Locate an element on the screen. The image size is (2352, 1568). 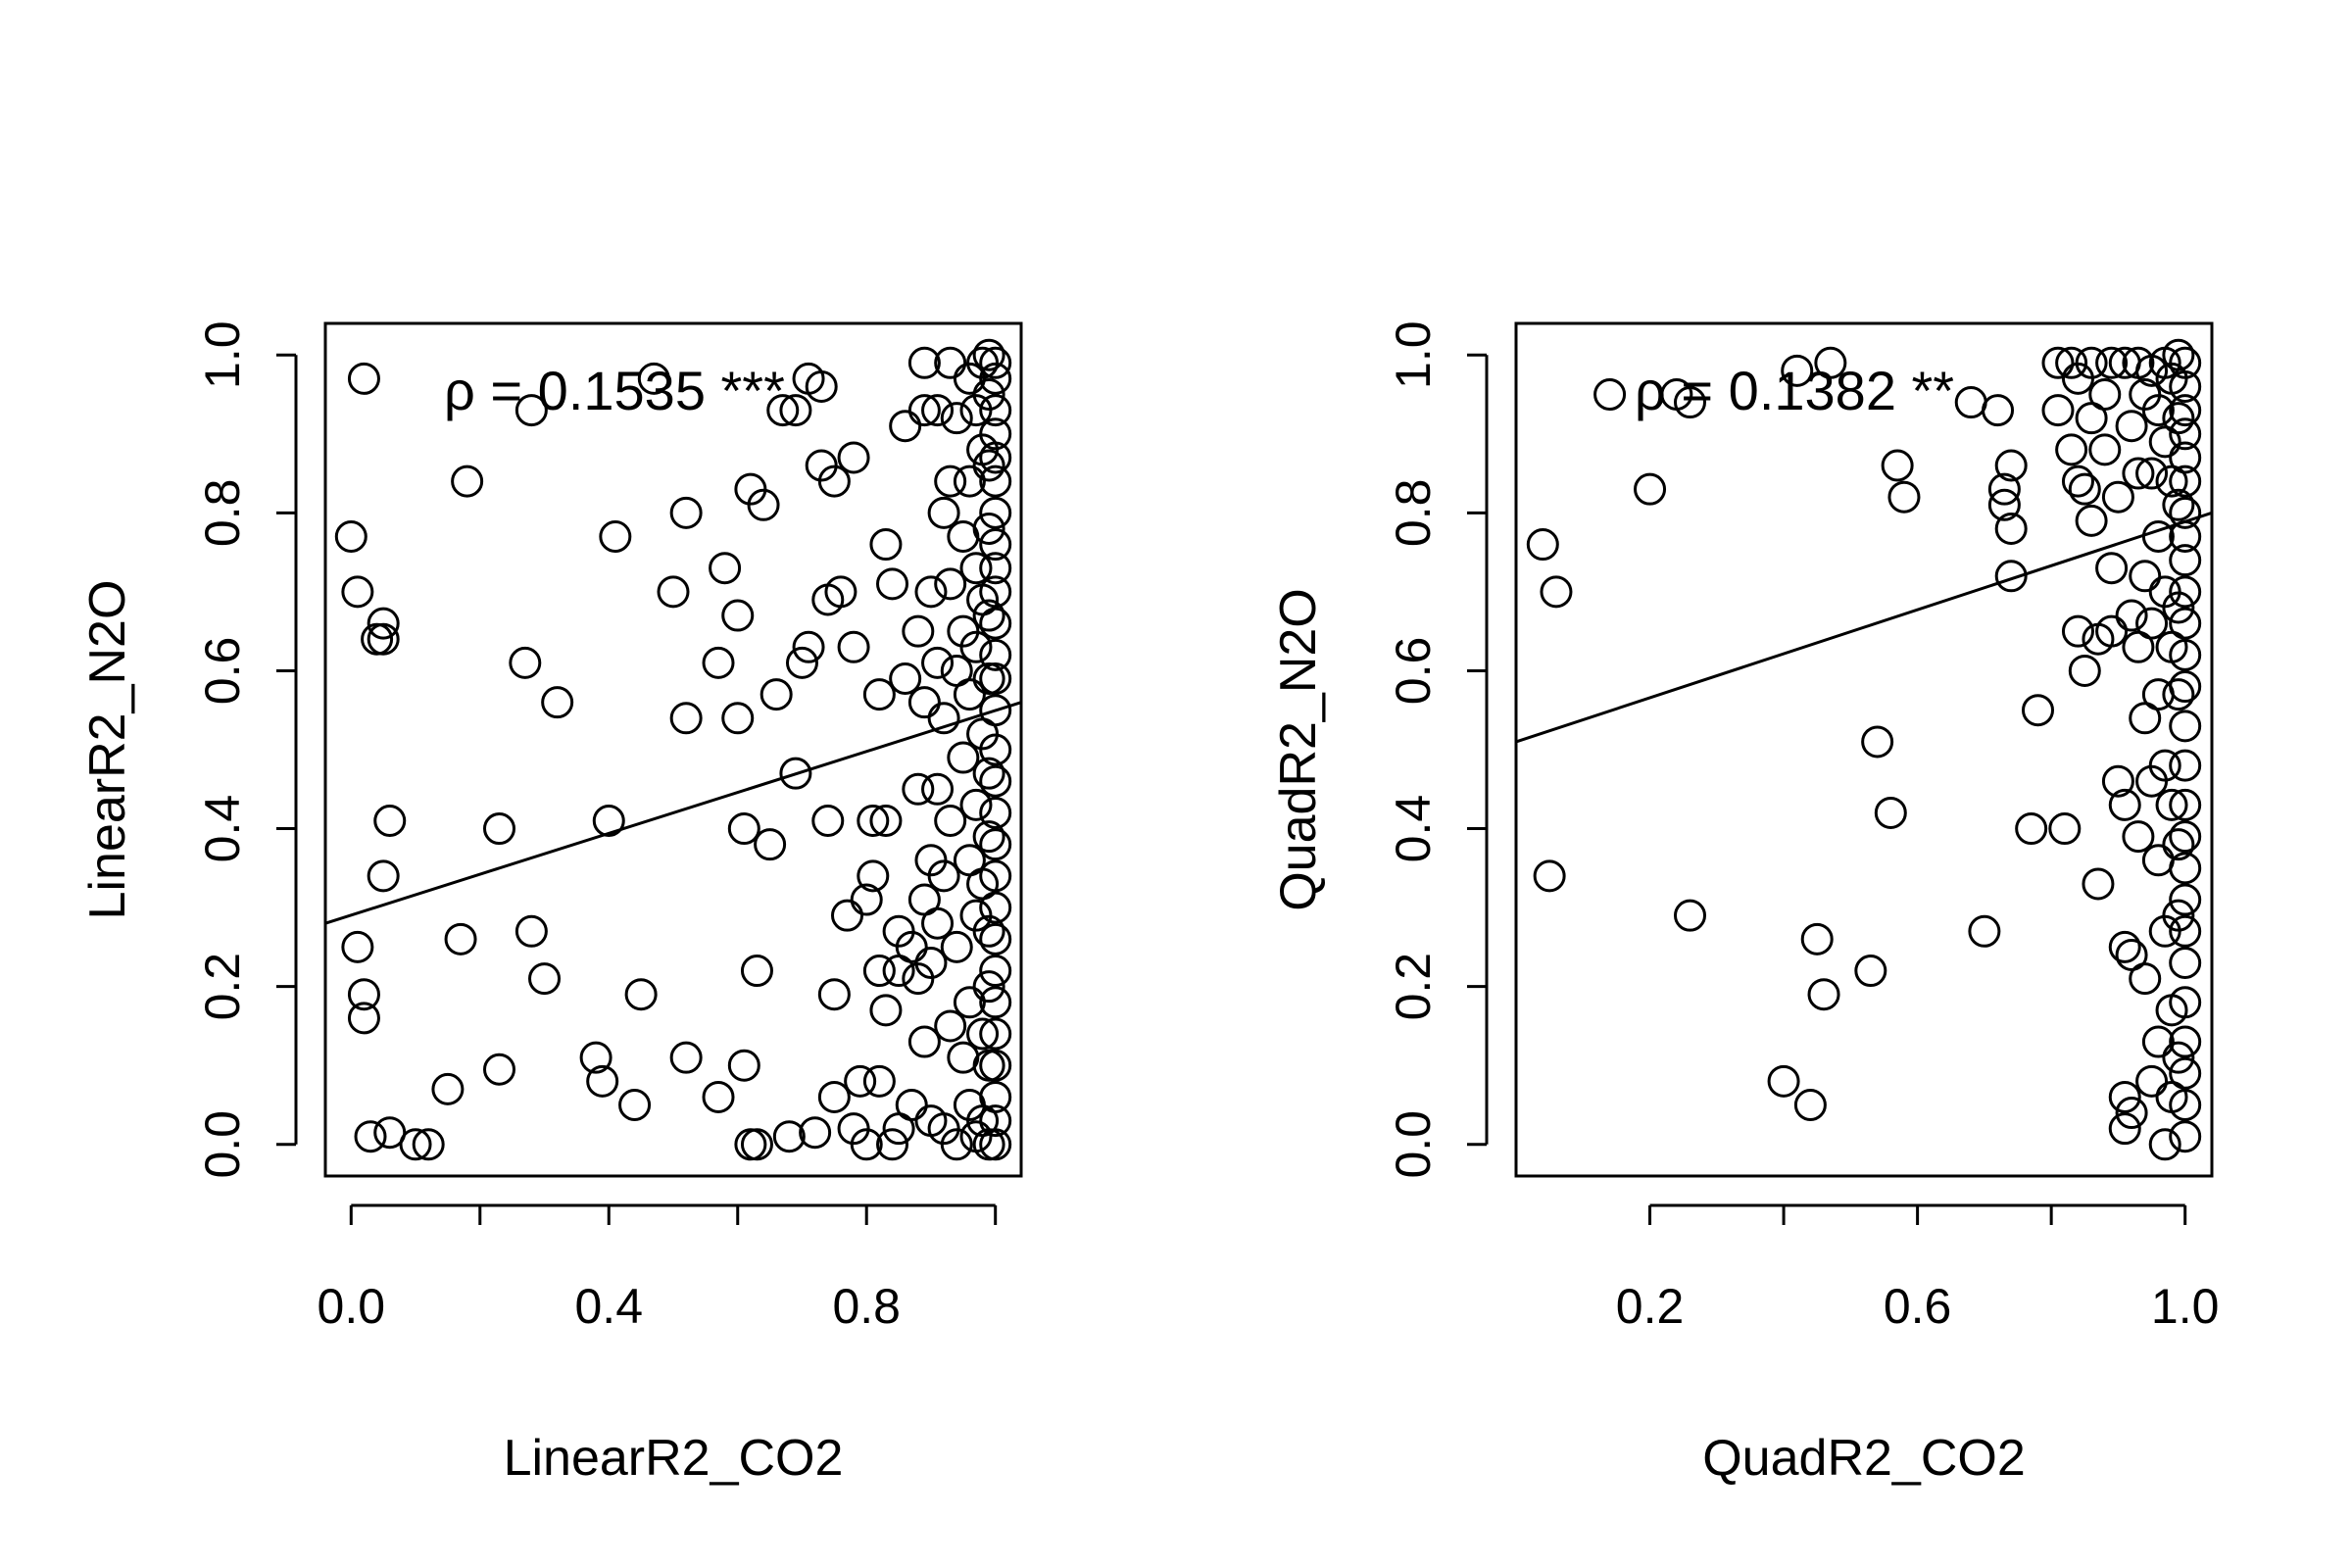
x-tick-label: 0.4 is located at coordinates (609, 1306).